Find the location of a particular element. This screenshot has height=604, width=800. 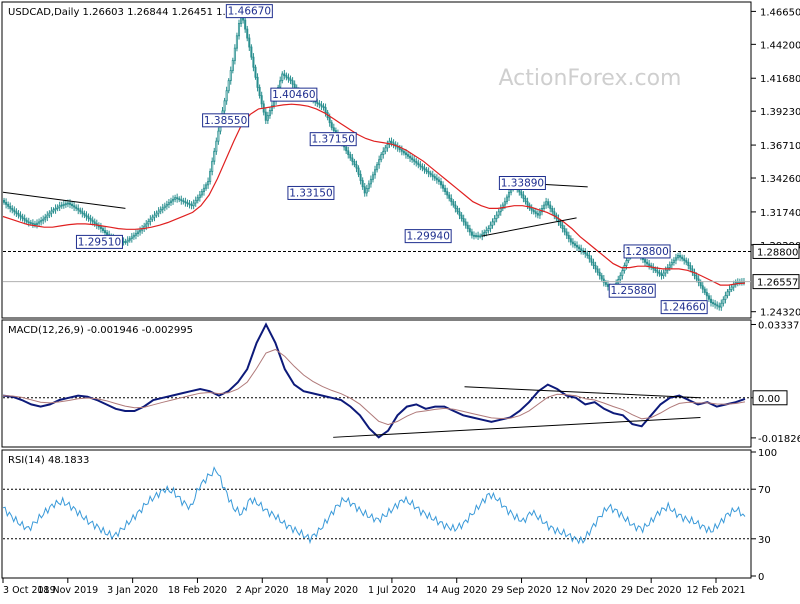

rsi-layer is located at coordinates (376, 505).